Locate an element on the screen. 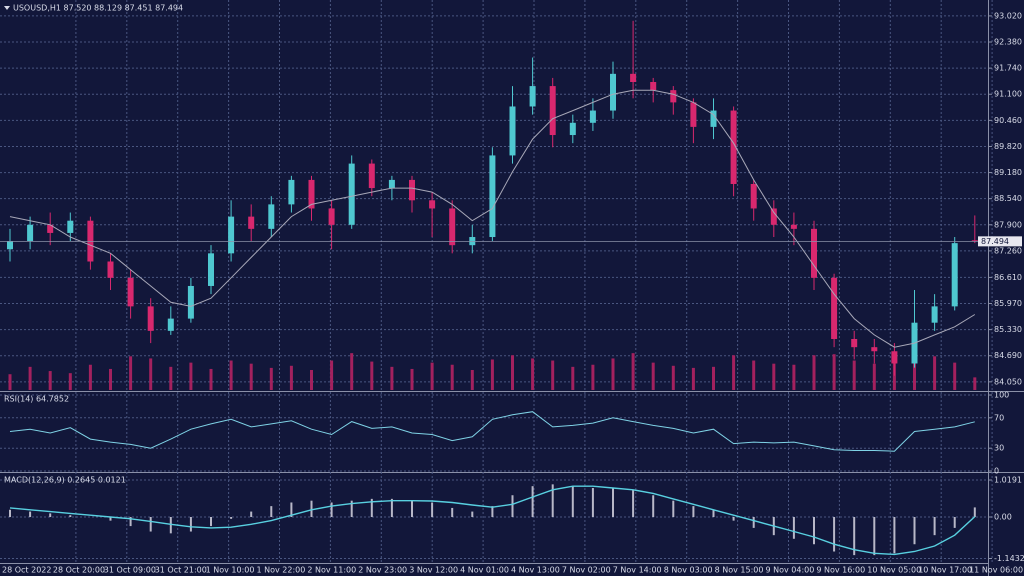 This screenshot has height=576, width=1024. y-tick-label: 30 is located at coordinates (999, 448).